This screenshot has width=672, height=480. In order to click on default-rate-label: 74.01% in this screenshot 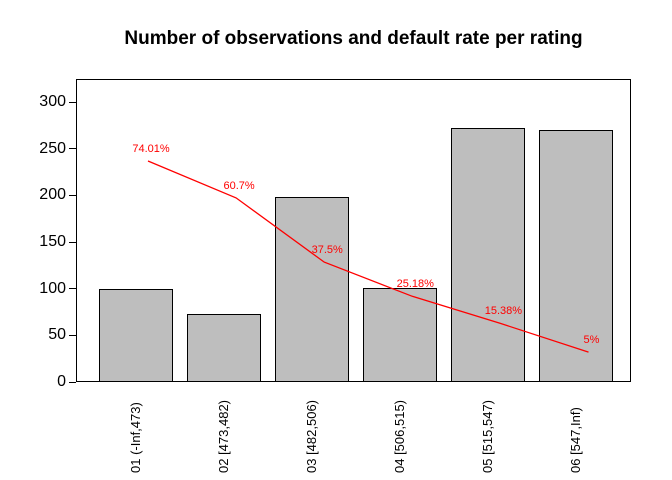, I will do `click(151, 148)`.